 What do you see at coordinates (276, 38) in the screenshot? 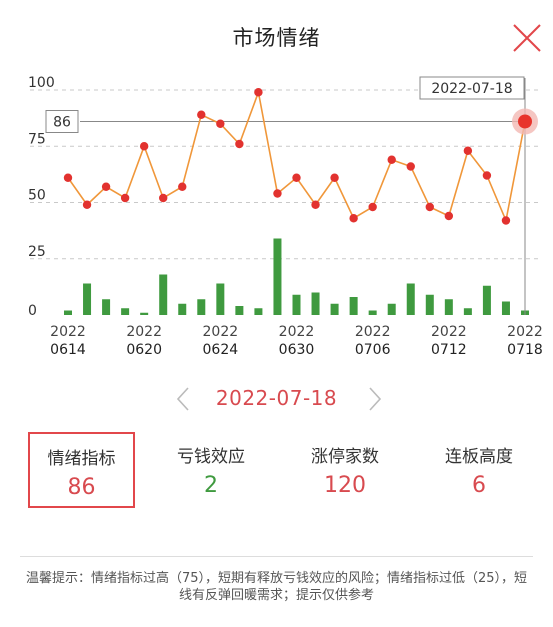
I see `page-title: 市场情绪` at bounding box center [276, 38].